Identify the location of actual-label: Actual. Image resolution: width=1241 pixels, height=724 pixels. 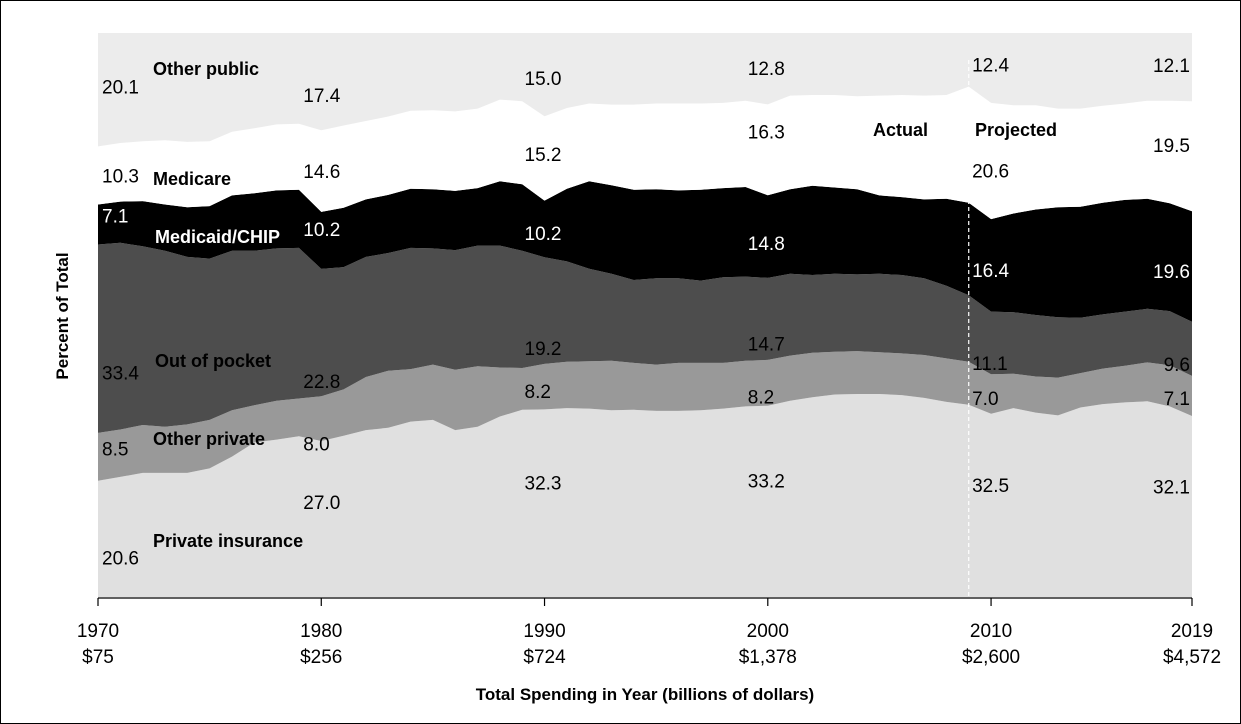
(900, 130).